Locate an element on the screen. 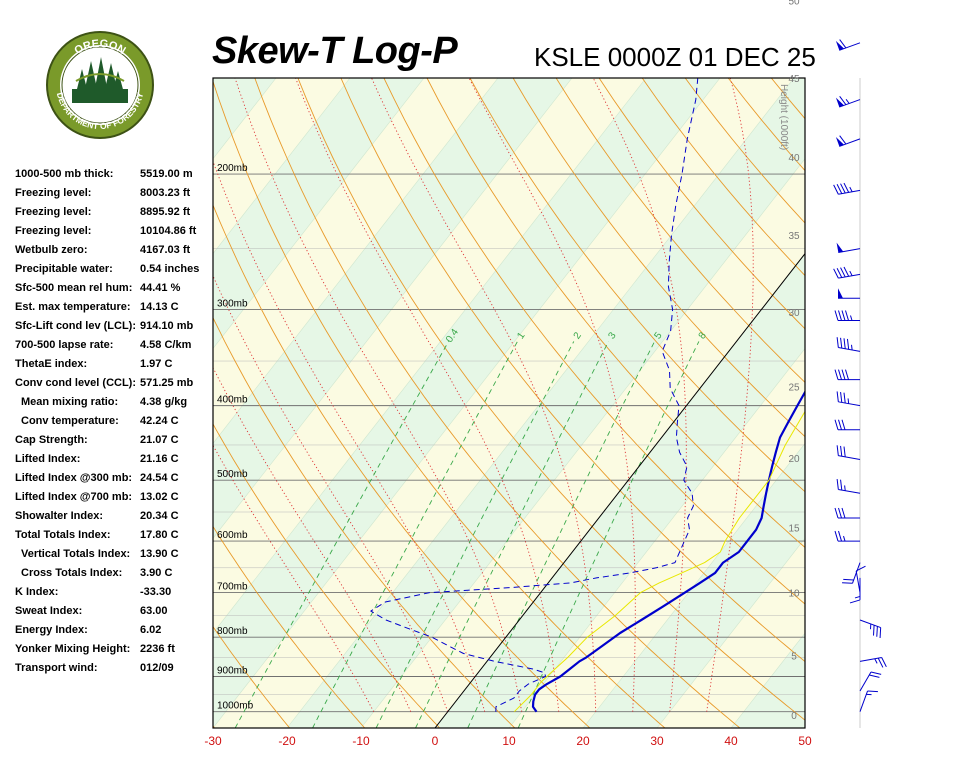  height-tick-label: 25 is located at coordinates (794, 388).